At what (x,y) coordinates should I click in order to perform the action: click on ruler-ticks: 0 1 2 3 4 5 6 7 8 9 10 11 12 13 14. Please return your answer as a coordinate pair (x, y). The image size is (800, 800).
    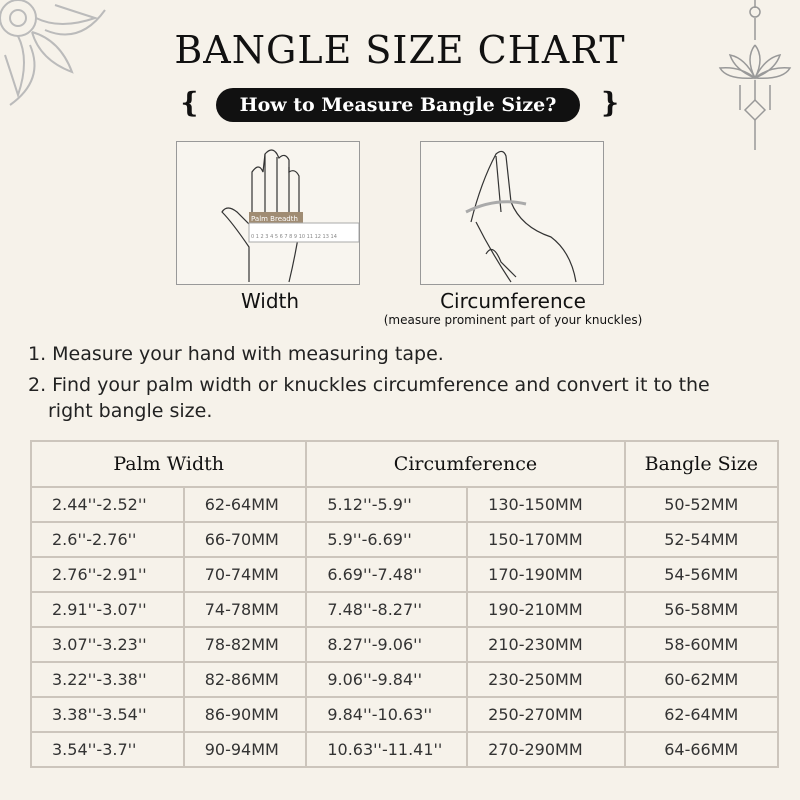
    Looking at the image, I should click on (294, 237).